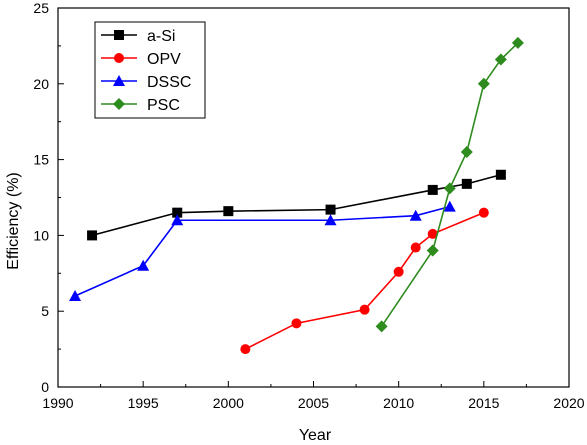 This screenshot has height=445, width=587. What do you see at coordinates (45, 387) in the screenshot?
I see `y-tick-label: 0` at bounding box center [45, 387].